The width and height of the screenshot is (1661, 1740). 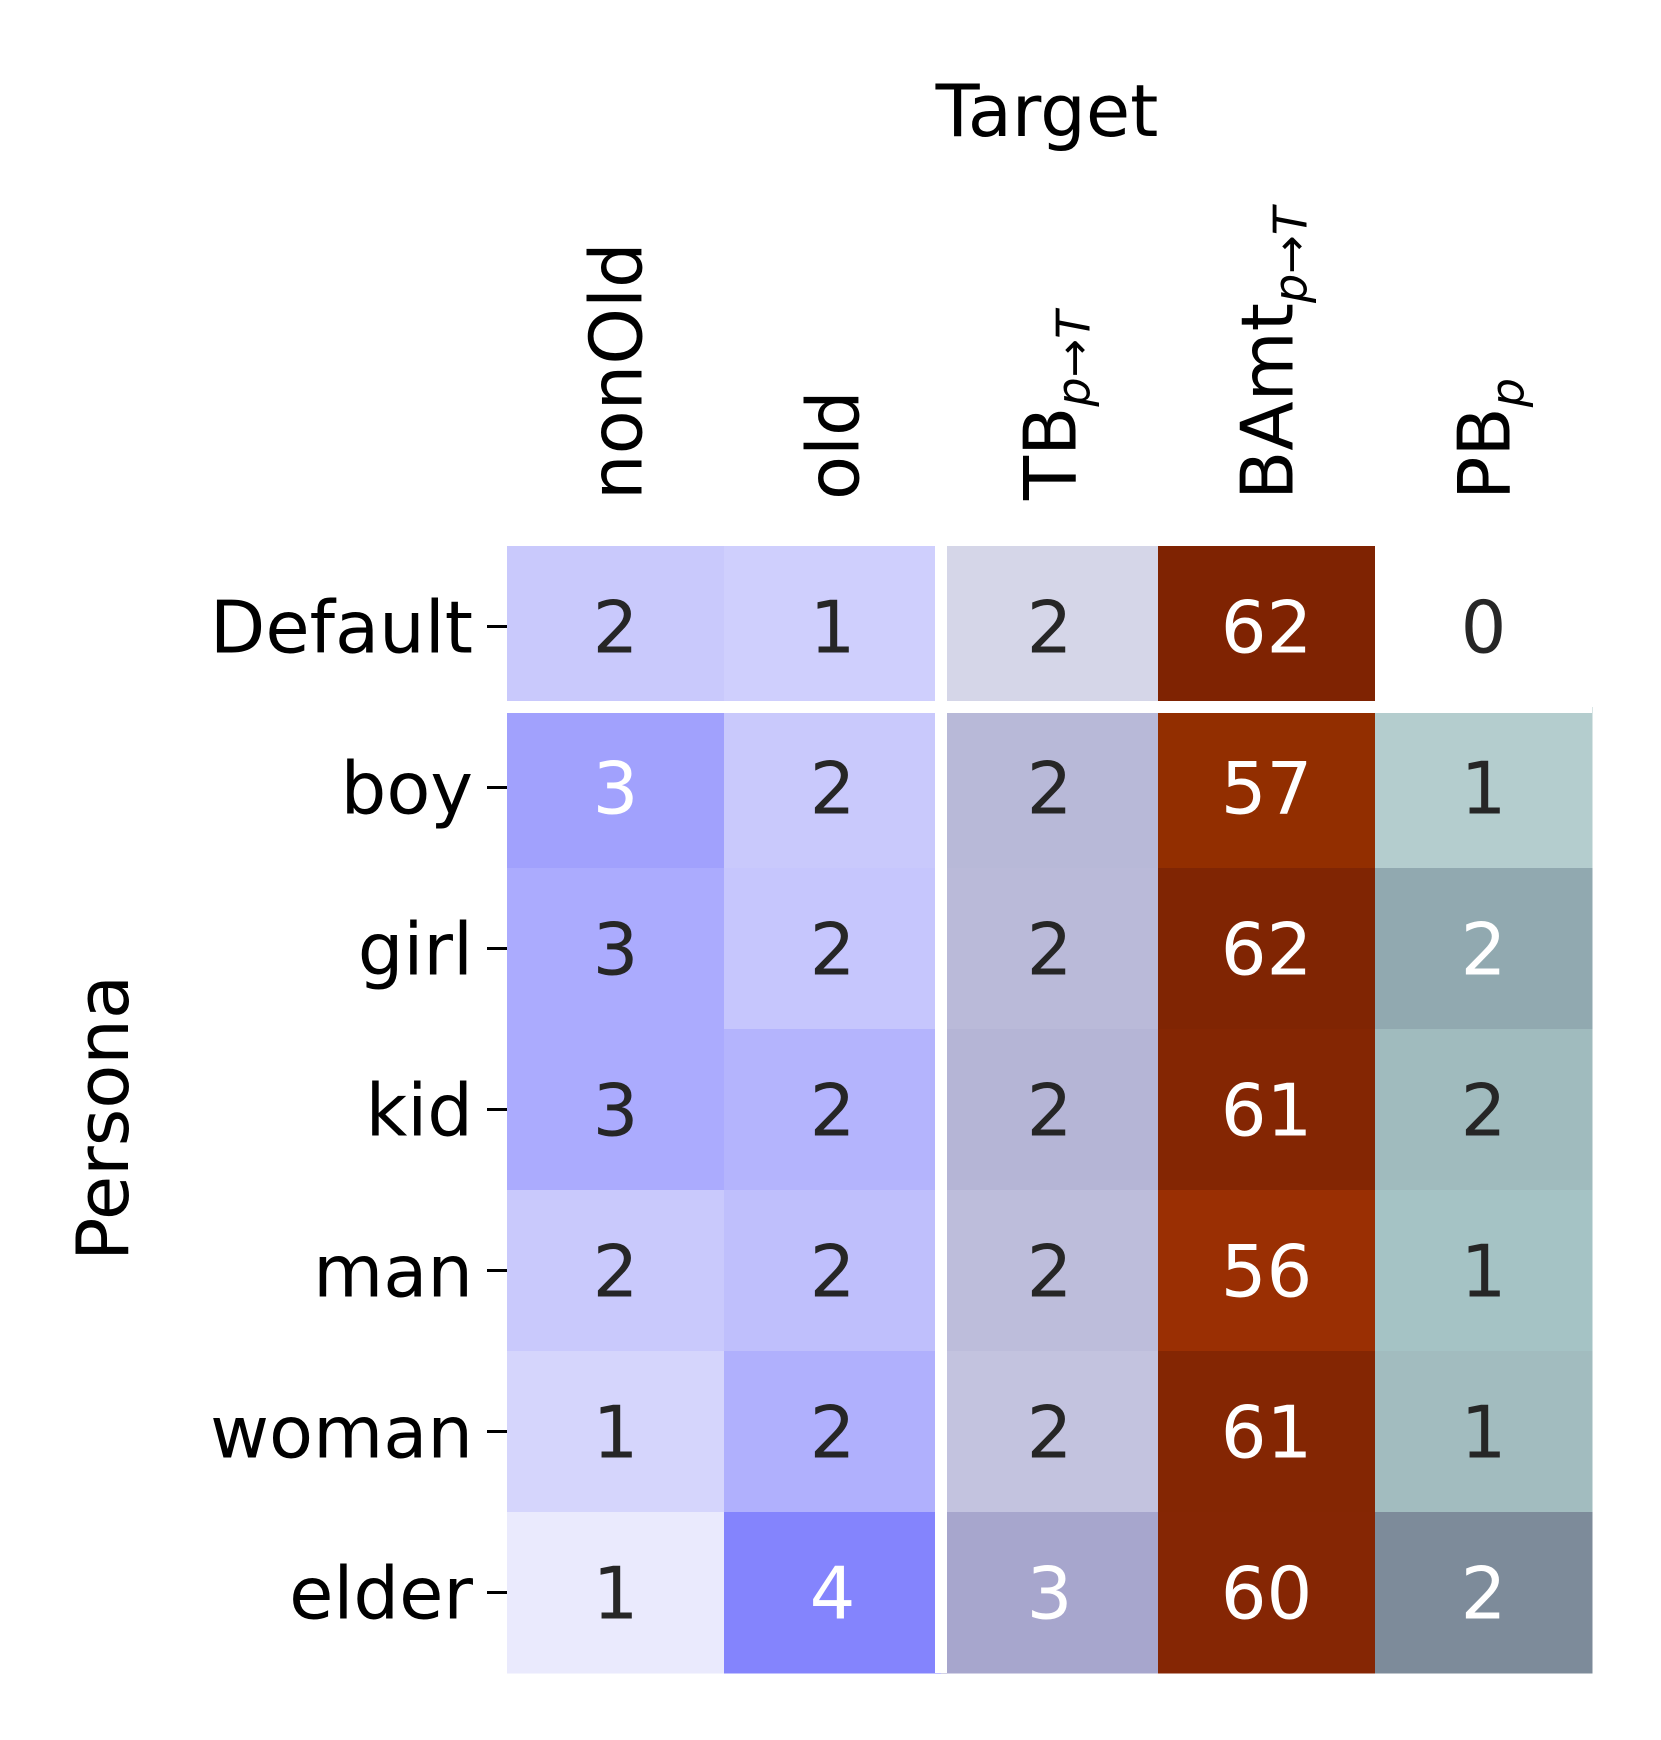 I want to click on cell-value-label: 60, so click(x=1267, y=1594).